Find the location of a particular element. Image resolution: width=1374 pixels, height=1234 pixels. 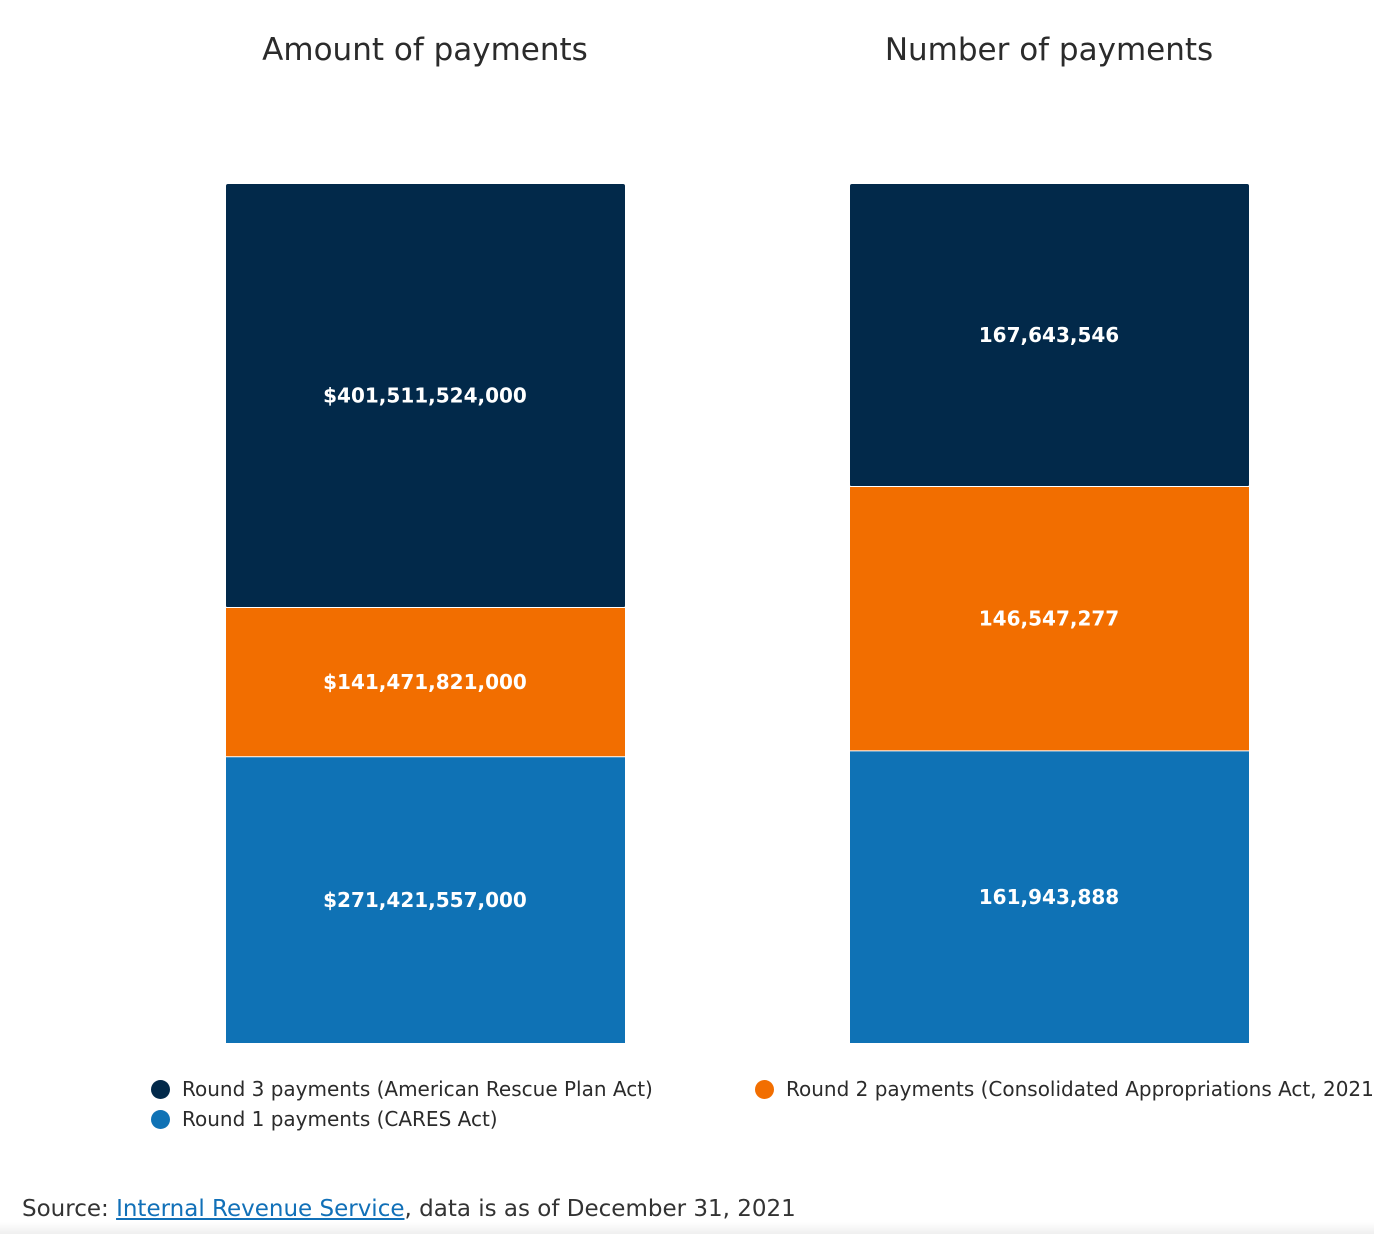

bar-segment-number-of-payments-round1 is located at coordinates (1049, 896).